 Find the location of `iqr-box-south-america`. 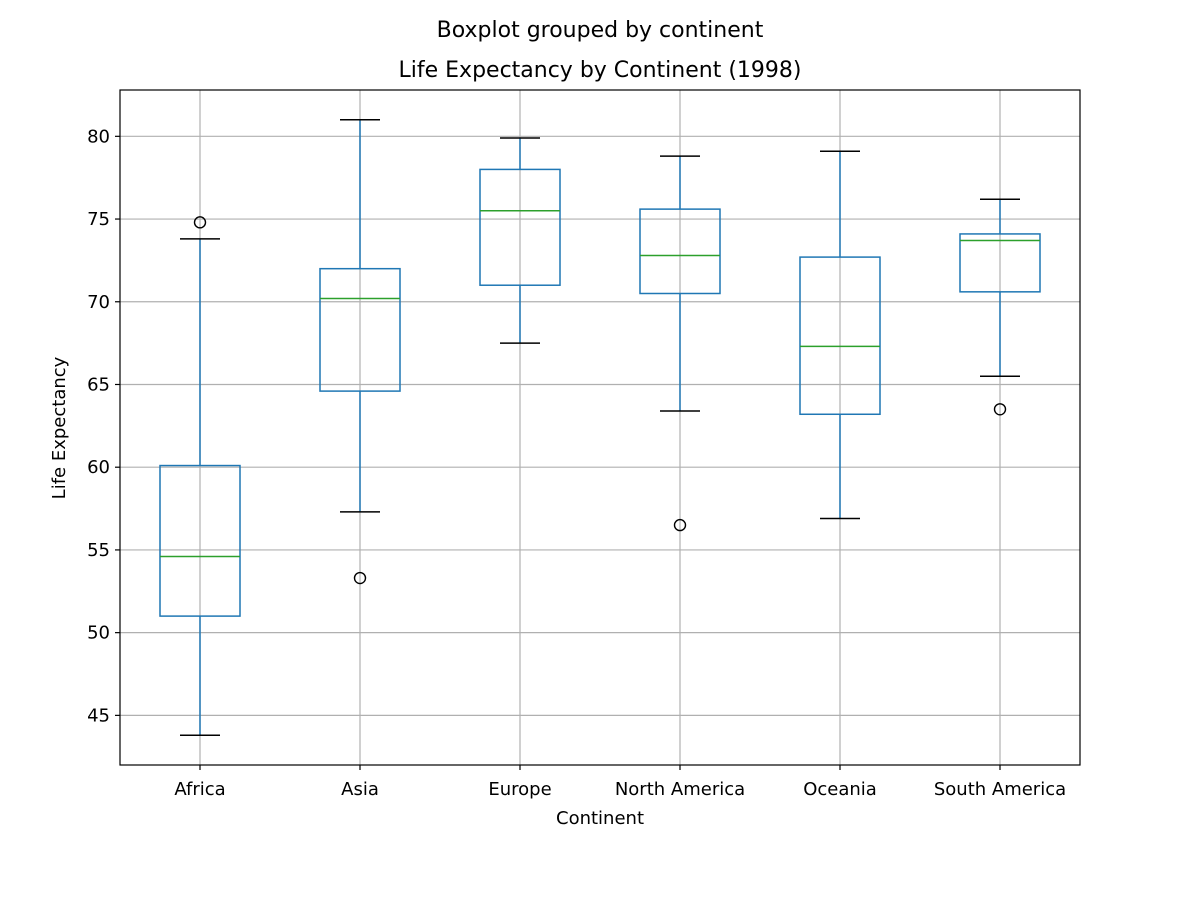

iqr-box-south-america is located at coordinates (1000, 263).